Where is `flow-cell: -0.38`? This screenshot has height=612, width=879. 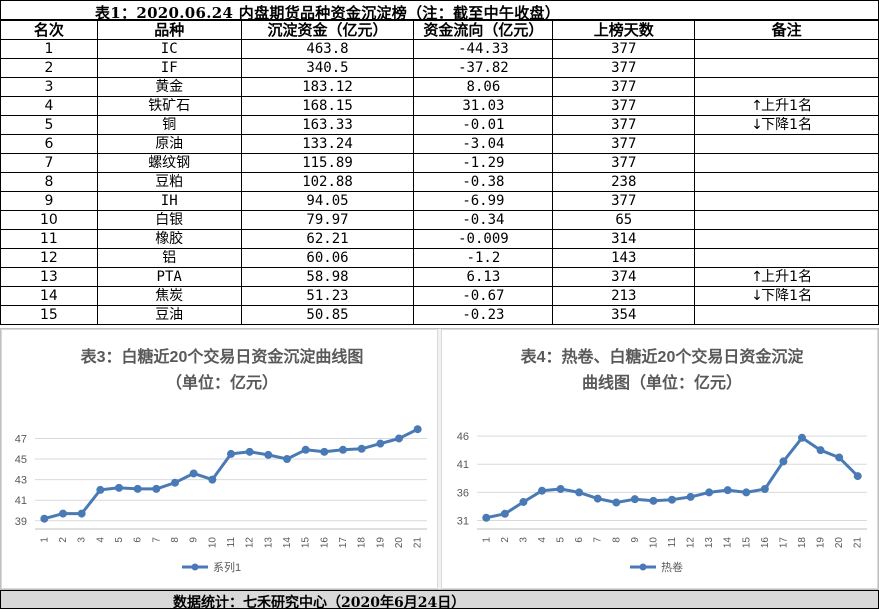
flow-cell: -0.38 is located at coordinates (483, 182).